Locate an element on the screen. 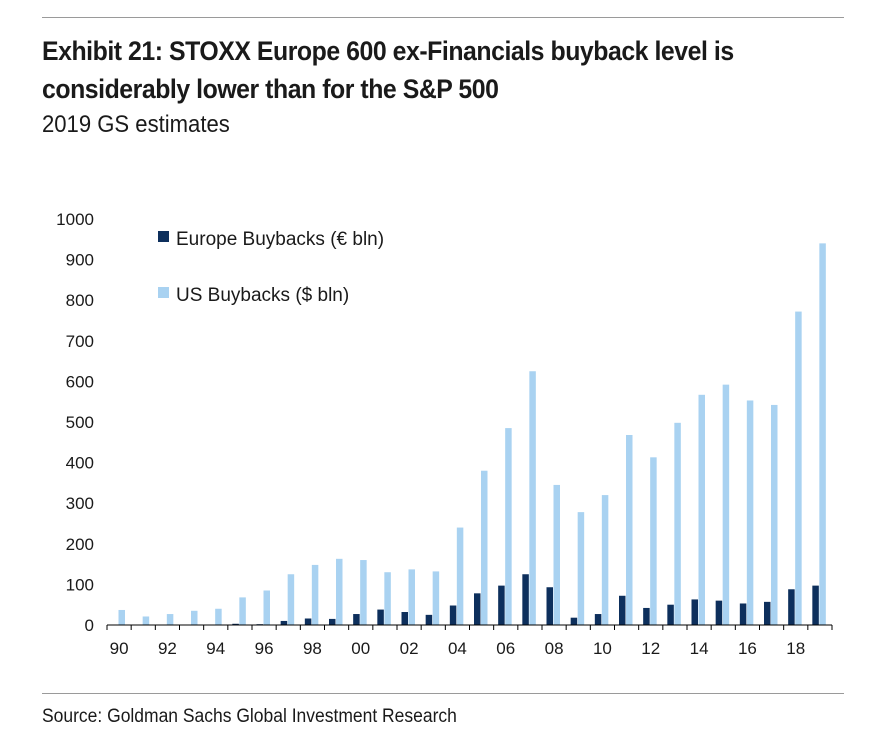  x-tick-label: 92 is located at coordinates (167, 648).